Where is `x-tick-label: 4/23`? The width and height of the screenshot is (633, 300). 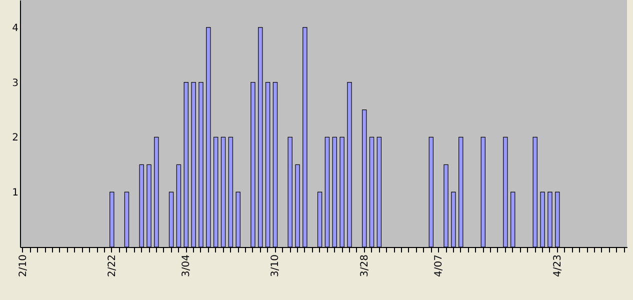 x-tick-label: 4/23 is located at coordinates (558, 265).